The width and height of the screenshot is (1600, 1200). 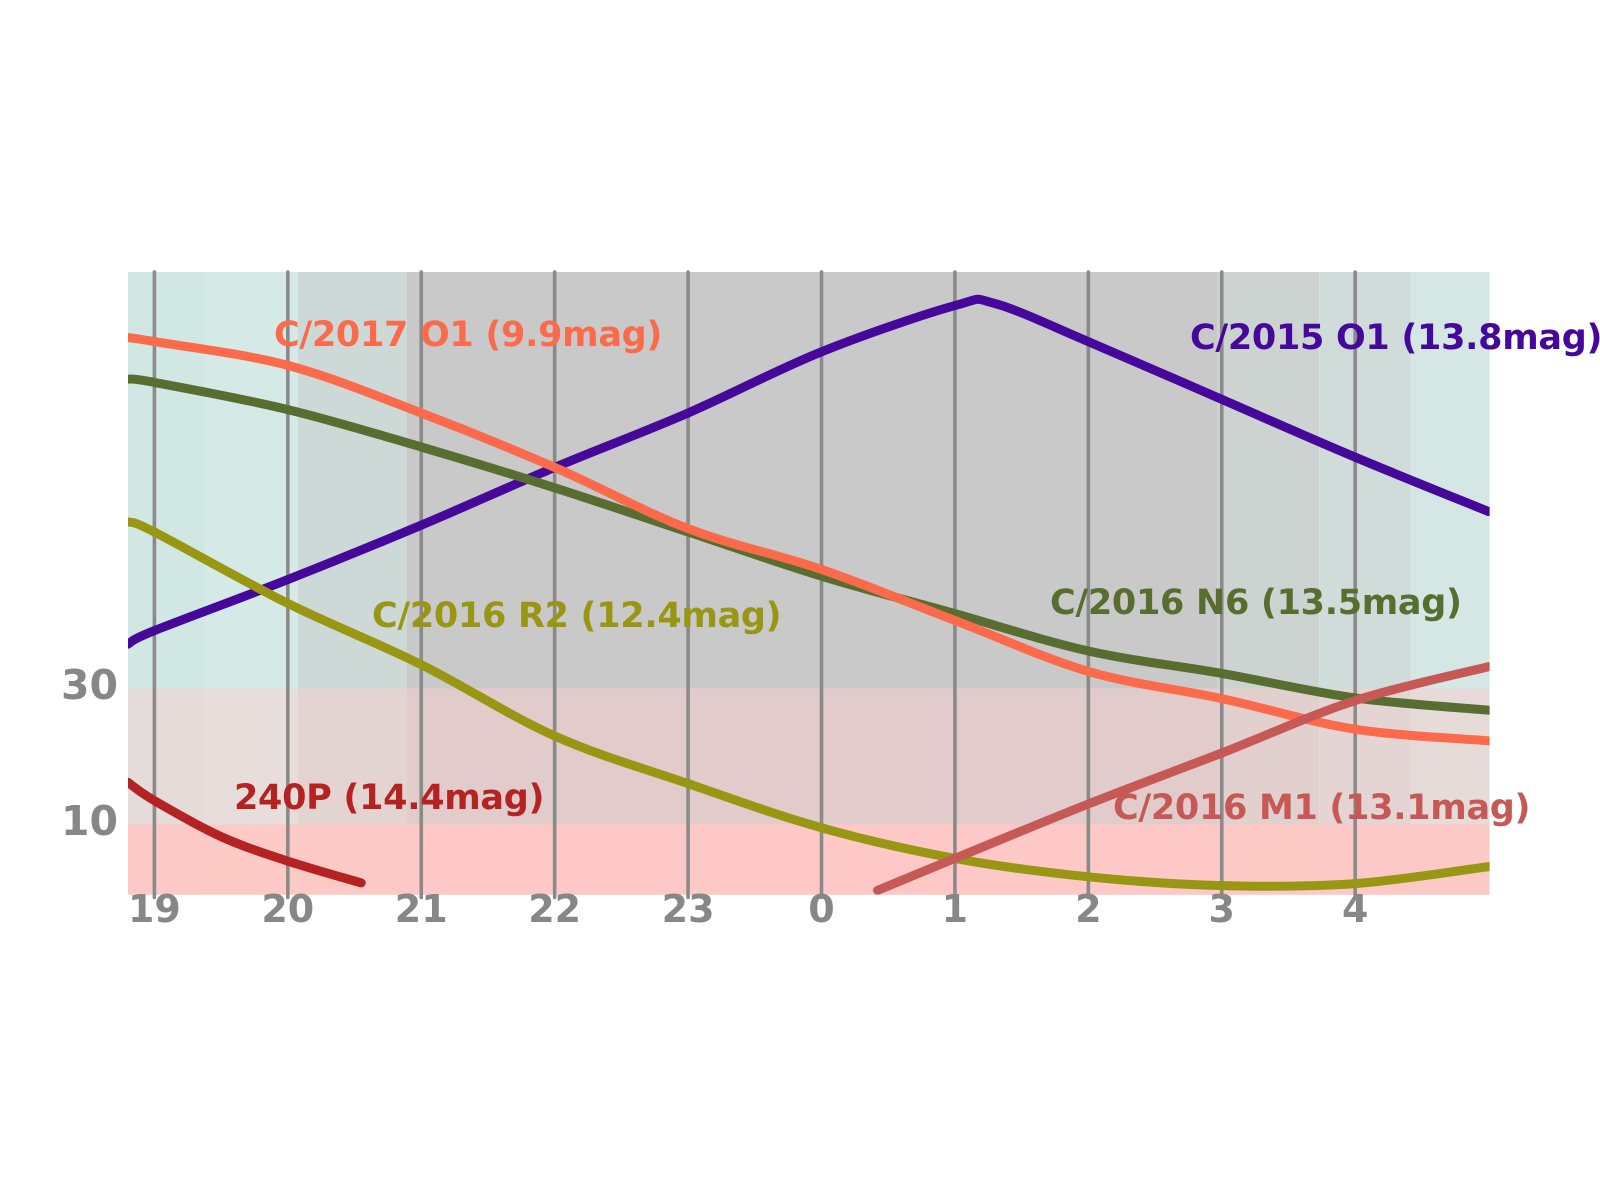 I want to click on y-tick-10: 10, so click(x=89, y=821).